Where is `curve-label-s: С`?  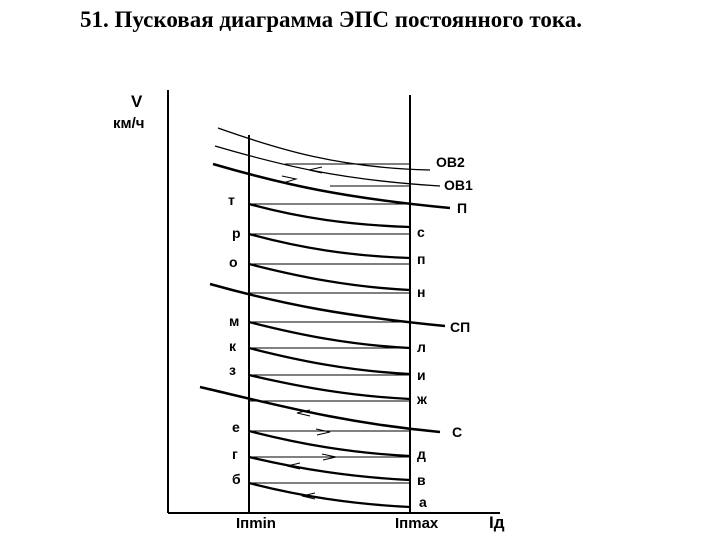 curve-label-s: С is located at coordinates (457, 432).